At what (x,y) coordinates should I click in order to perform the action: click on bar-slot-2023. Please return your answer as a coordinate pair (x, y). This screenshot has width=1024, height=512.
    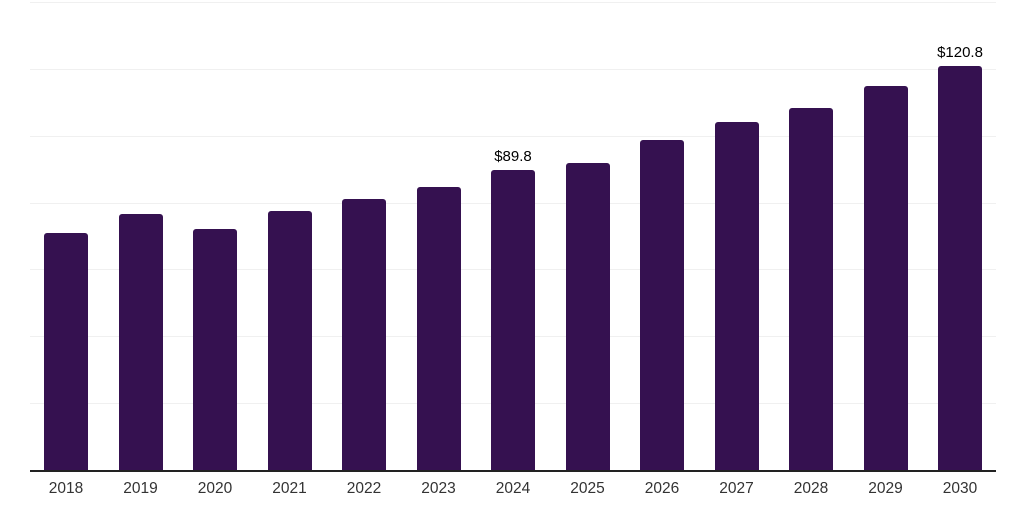
    Looking at the image, I should click on (438, 236).